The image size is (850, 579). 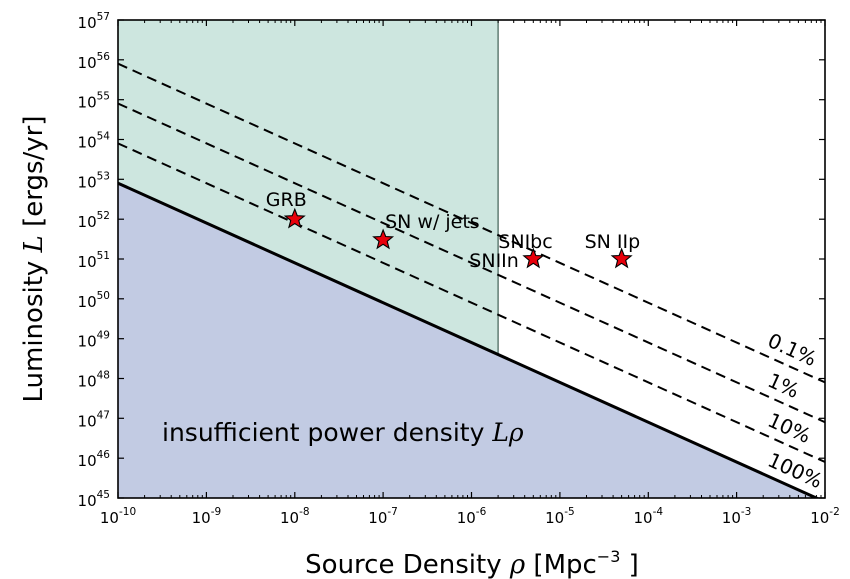 What do you see at coordinates (533, 258) in the screenshot?
I see `star-marker-snibc` at bounding box center [533, 258].